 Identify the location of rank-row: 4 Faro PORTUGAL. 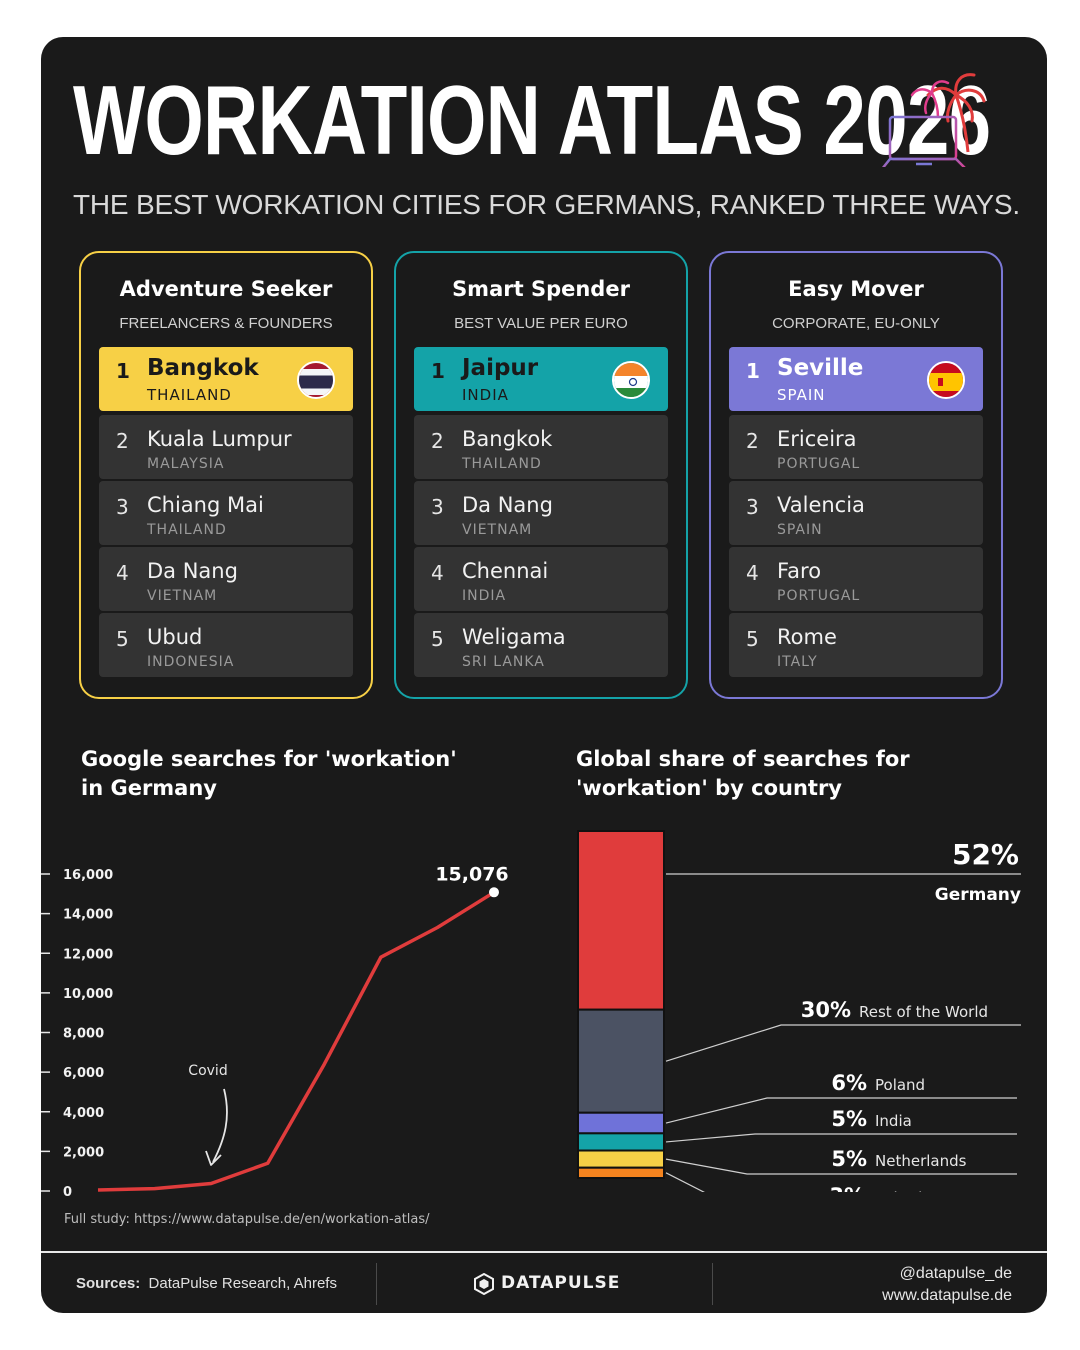
(856, 579).